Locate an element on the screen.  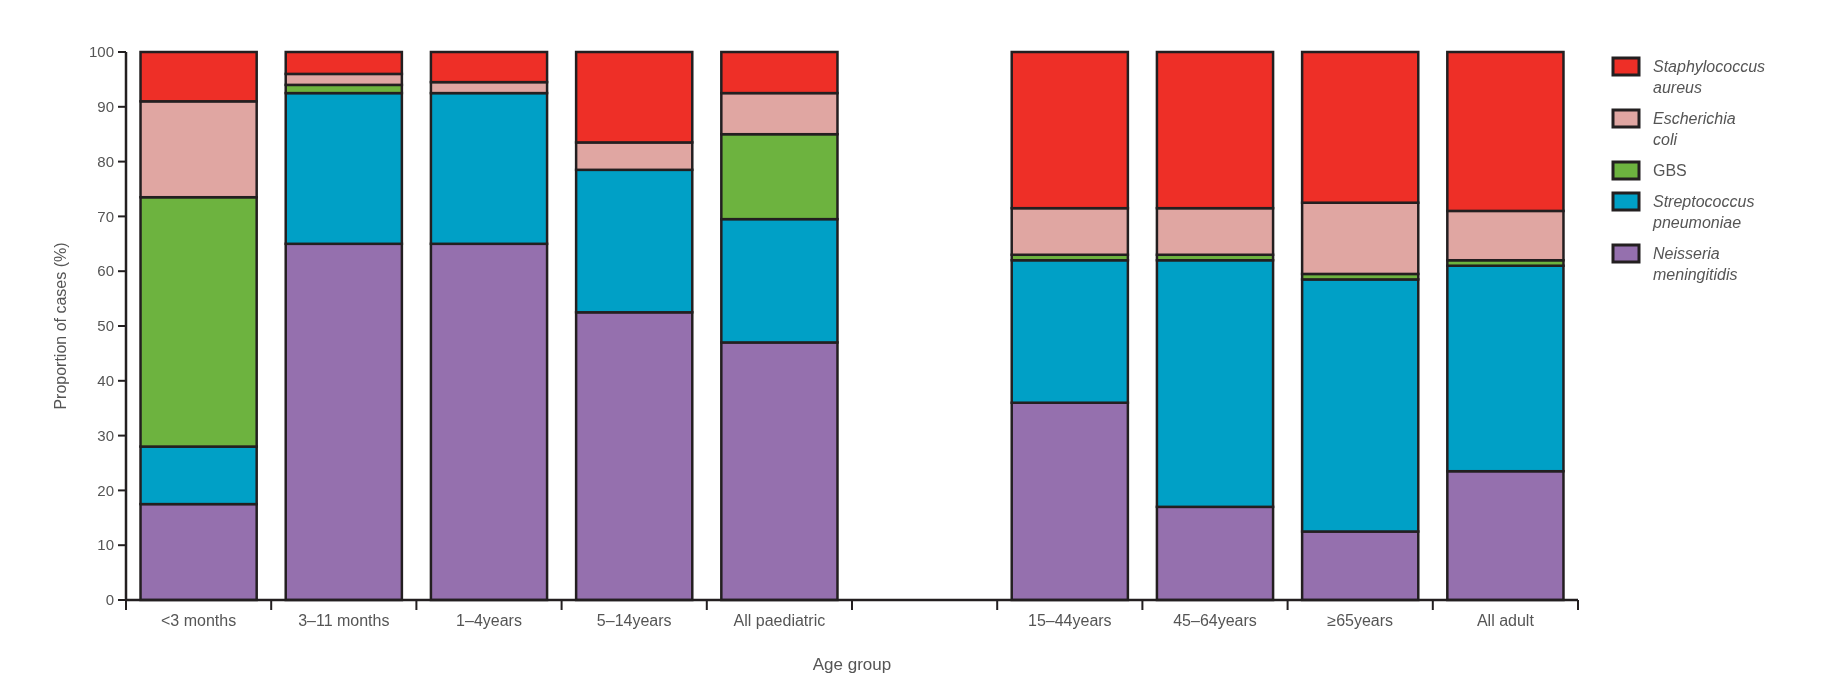
y-tick-label: 20 is located at coordinates (105, 490).